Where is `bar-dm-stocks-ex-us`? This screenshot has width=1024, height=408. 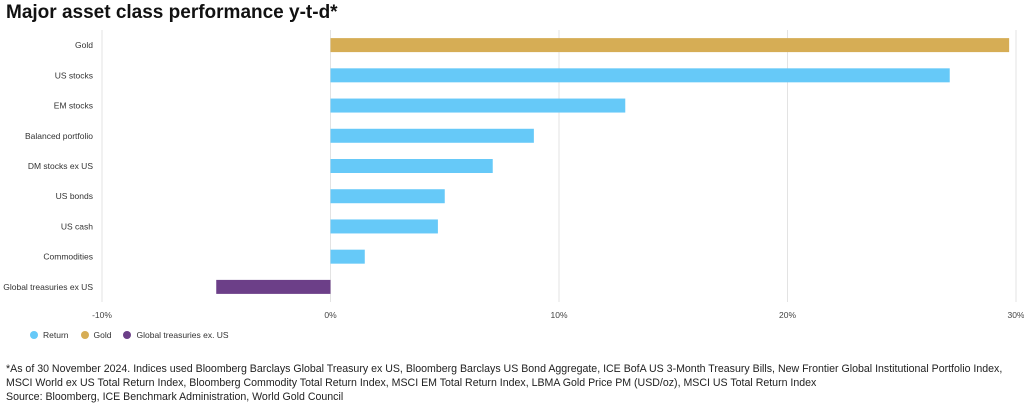
bar-dm-stocks-ex-us is located at coordinates (411, 166).